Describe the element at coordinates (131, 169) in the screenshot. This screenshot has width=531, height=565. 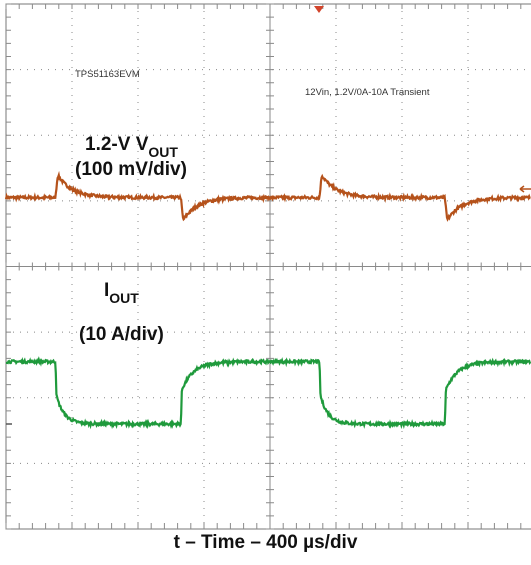
I see `vout-scale-label: (100 mV/div)` at that location.